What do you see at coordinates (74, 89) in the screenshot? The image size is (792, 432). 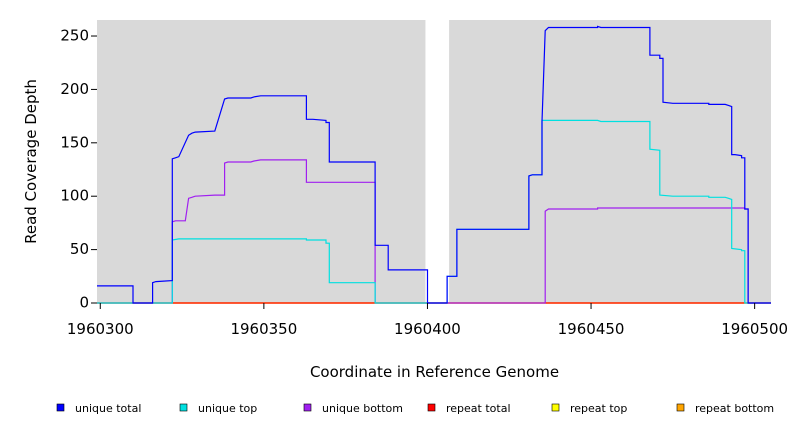 I see `y-tick-label: 200` at bounding box center [74, 89].